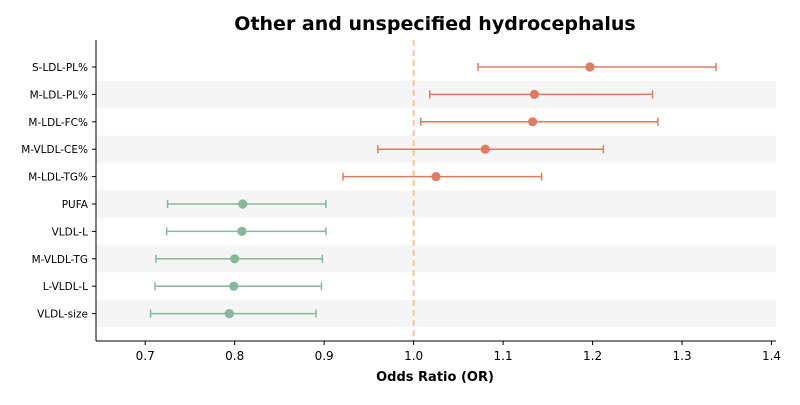 This screenshot has width=800, height=405. I want to click on category-label: L-VLDL-L, so click(65, 287).